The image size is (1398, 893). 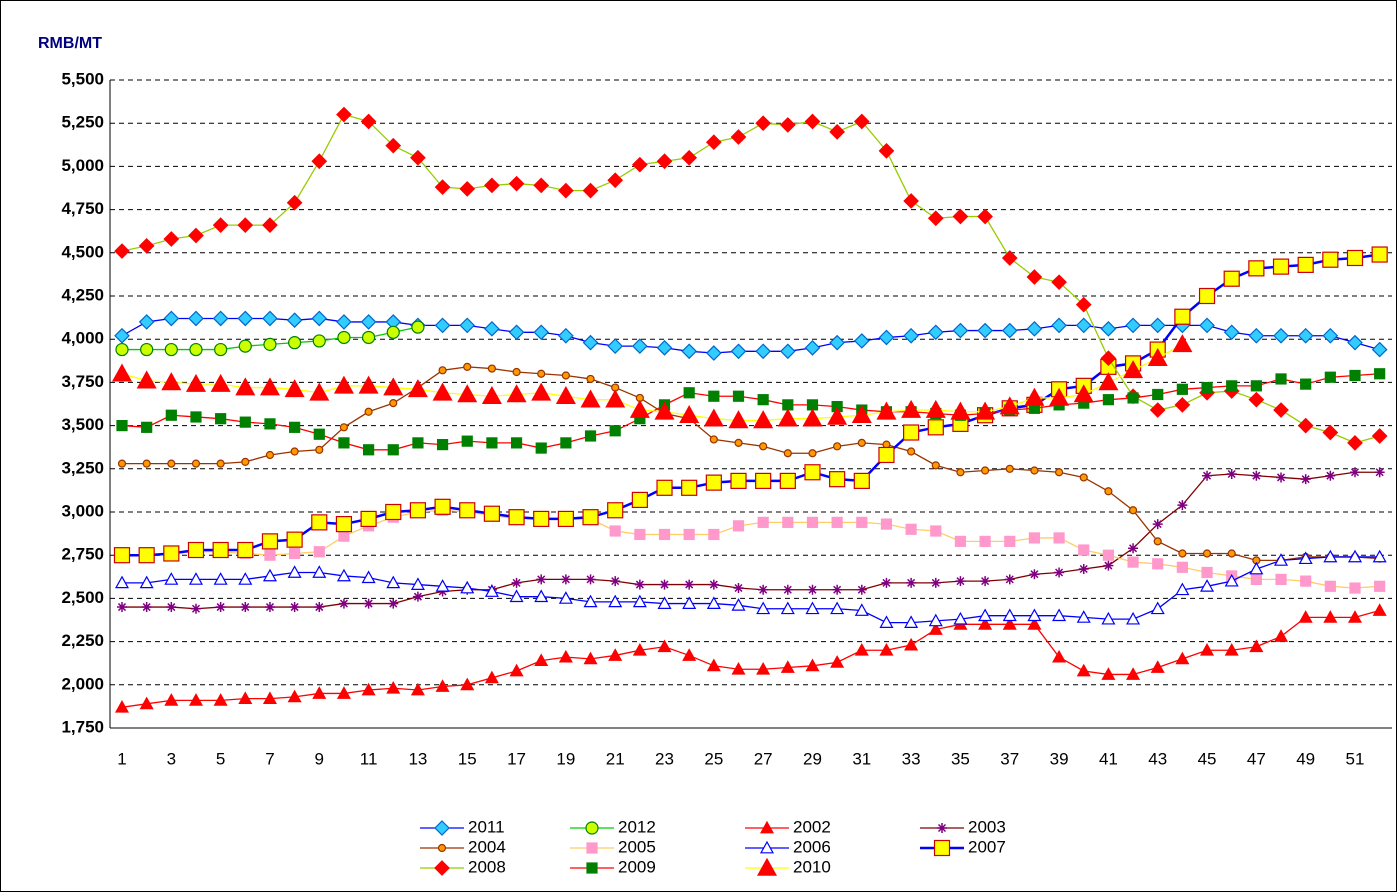 I want to click on x-tick-label: 19, so click(x=565, y=758).